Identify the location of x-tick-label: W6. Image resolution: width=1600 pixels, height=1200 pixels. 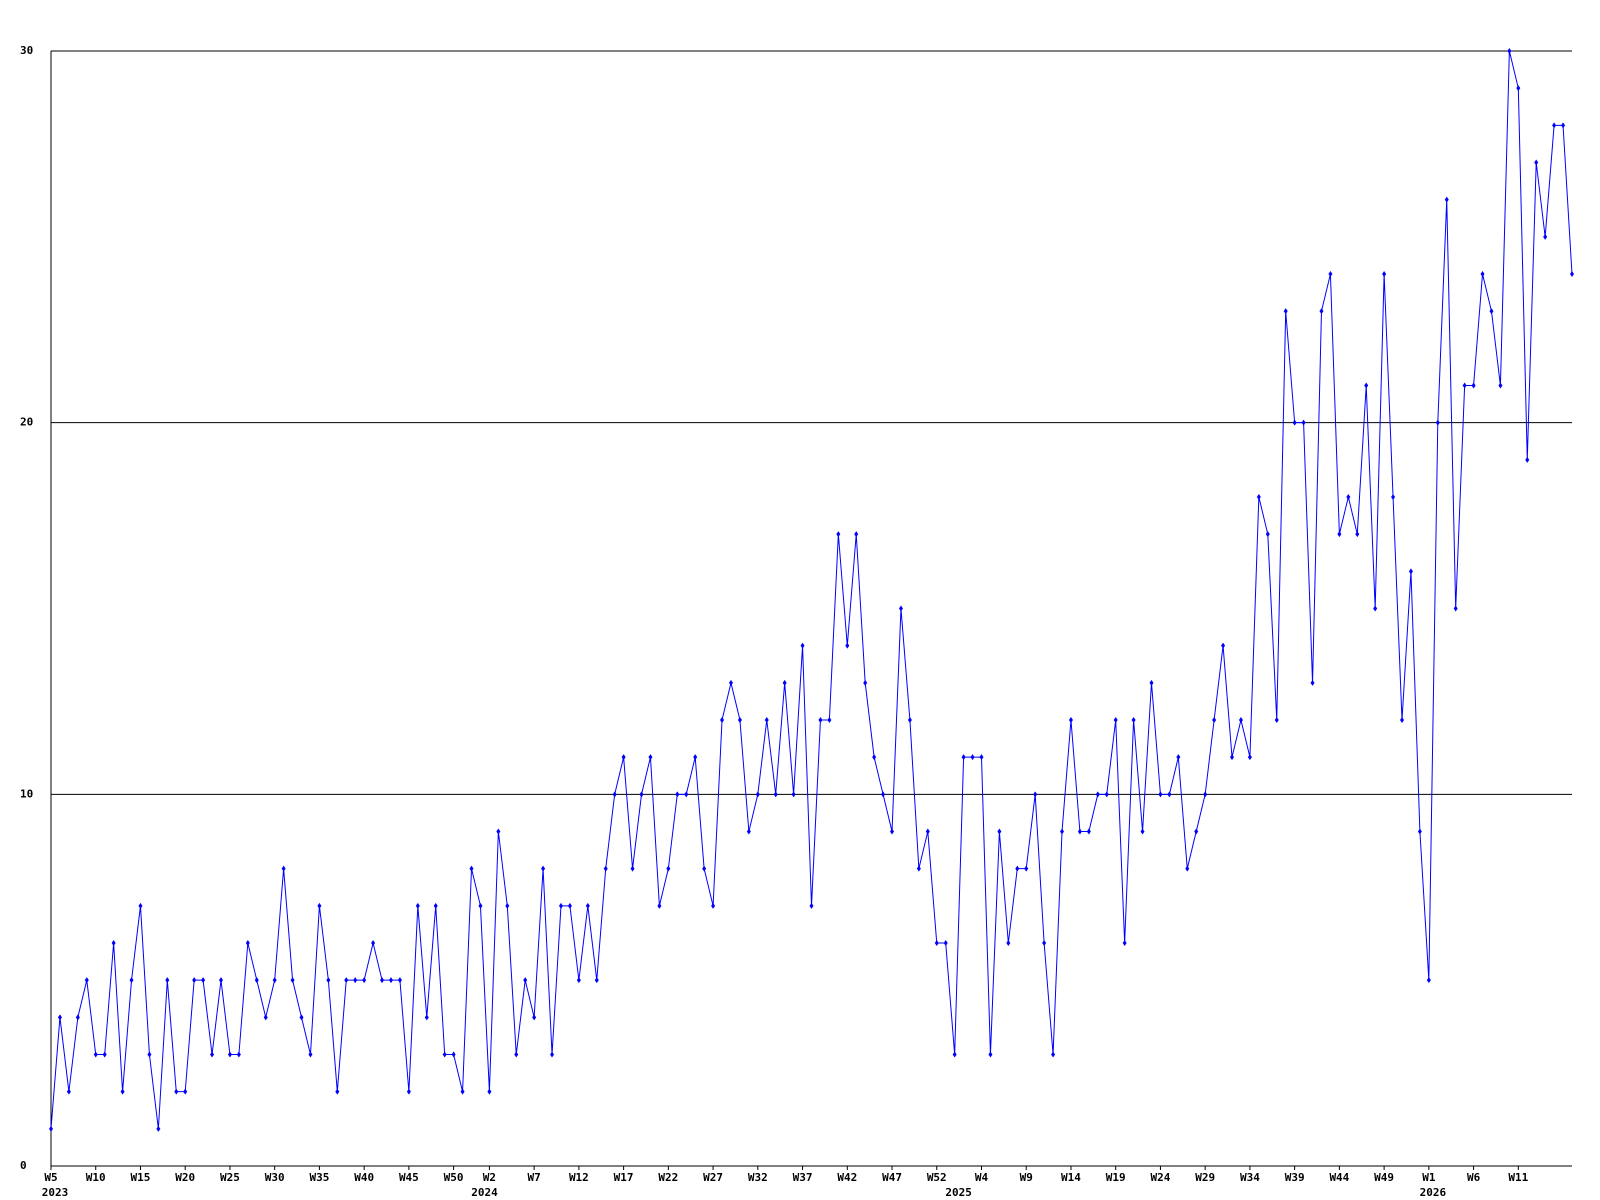
(1474, 1177).